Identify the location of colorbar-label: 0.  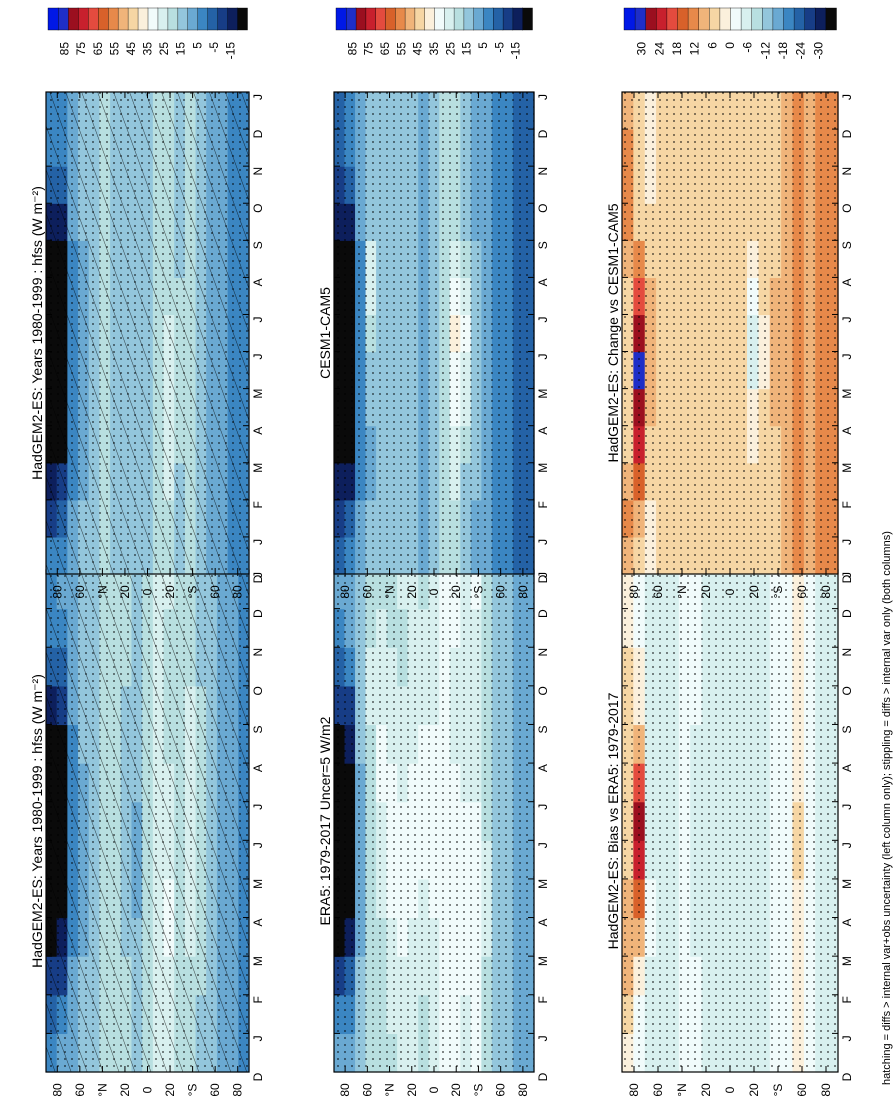
(730, 45).